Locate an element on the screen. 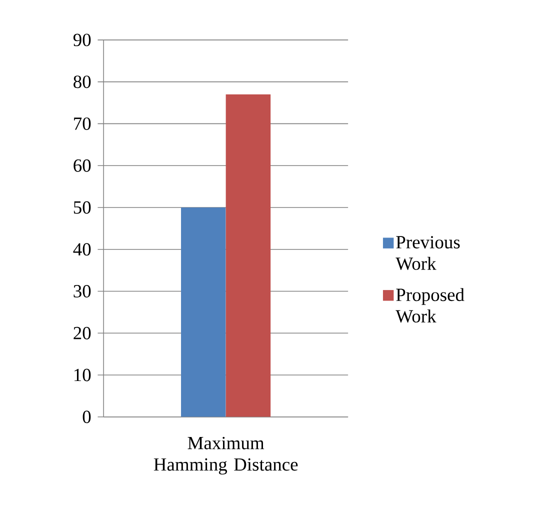 The width and height of the screenshot is (538, 523). y-tick-label: 40 is located at coordinates (82, 249).